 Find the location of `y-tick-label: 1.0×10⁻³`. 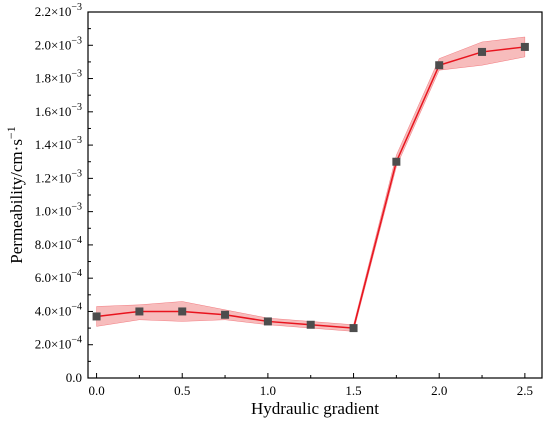

y-tick-label: 1.0×10⁻³ is located at coordinates (58, 210).